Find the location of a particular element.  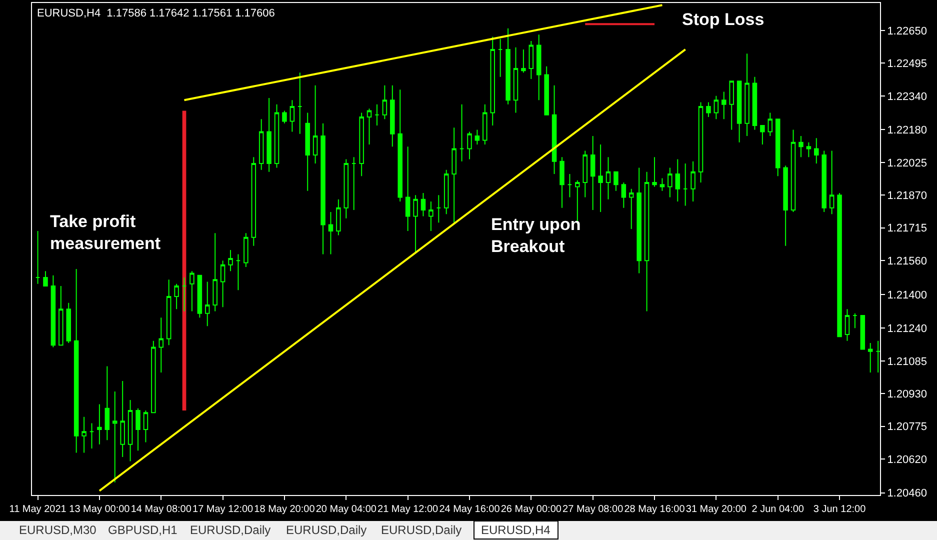

y-tick-label: 1.22025 is located at coordinates (907, 163).